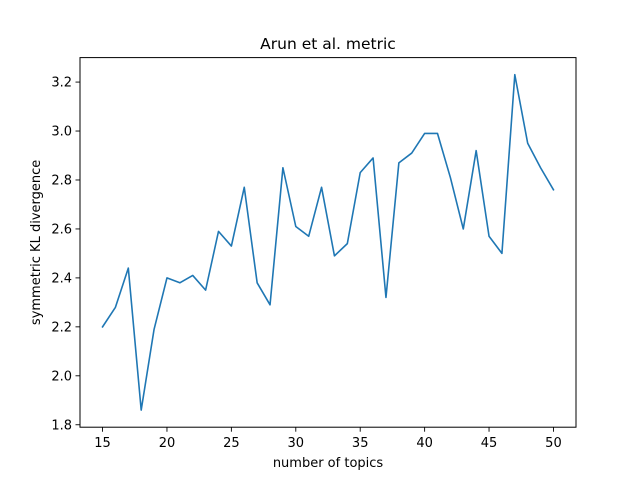 The width and height of the screenshot is (640, 480). I want to click on y-tick-label: 3.0, so click(61, 132).